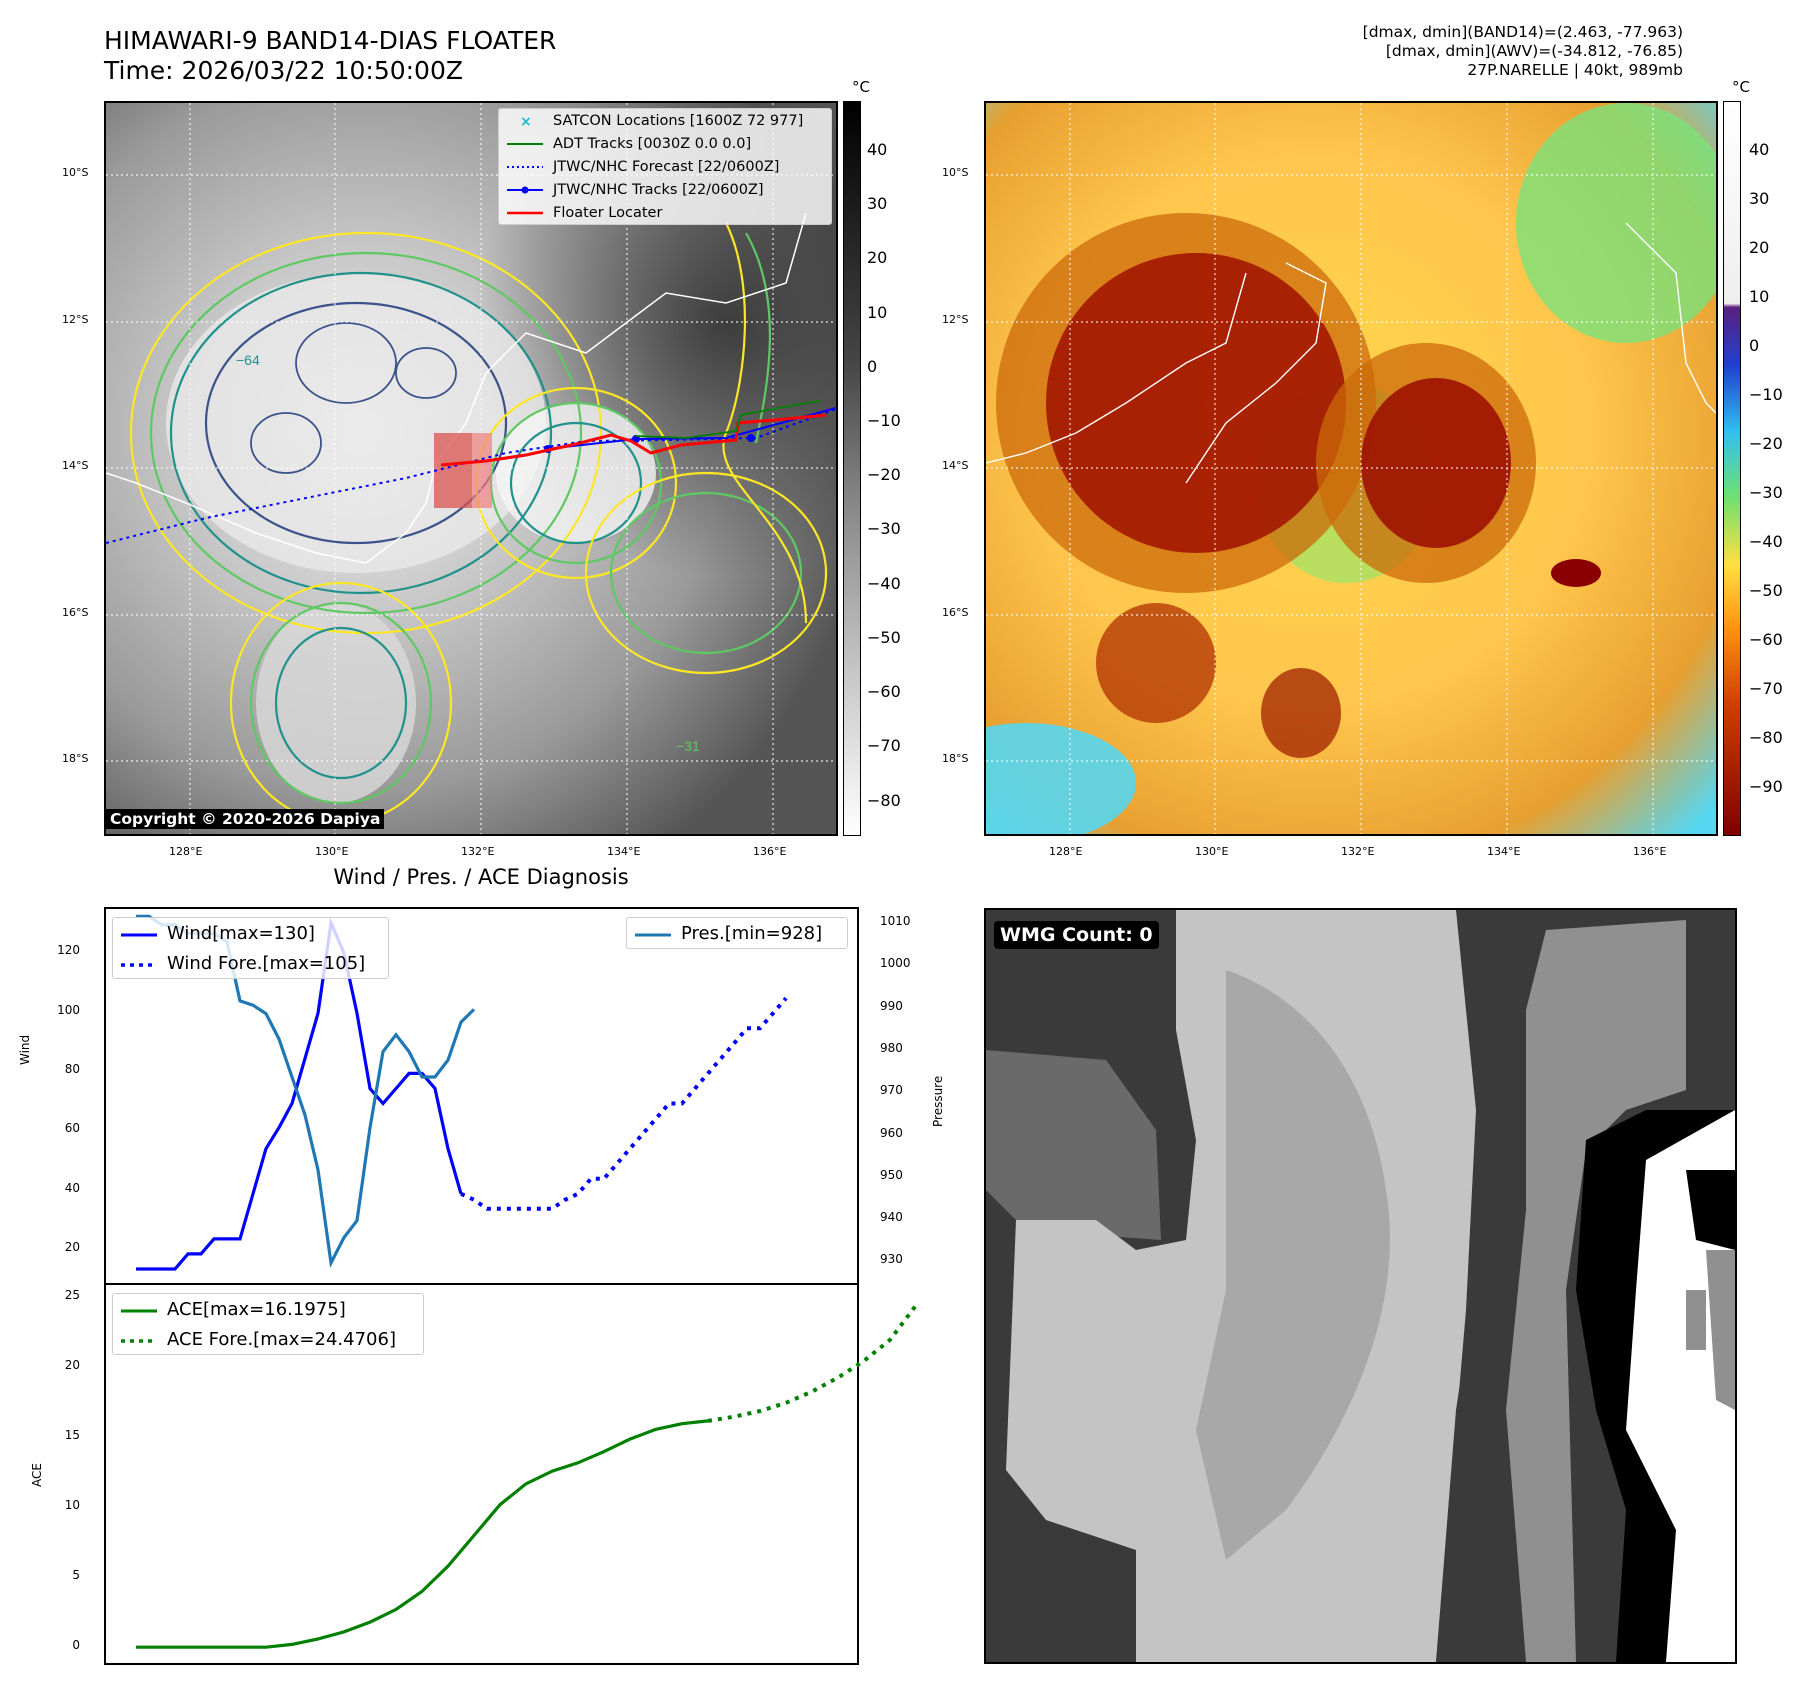 The image size is (1797, 1690). What do you see at coordinates (75, 172) in the screenshot?
I see `lat-tick: 10°S` at bounding box center [75, 172].